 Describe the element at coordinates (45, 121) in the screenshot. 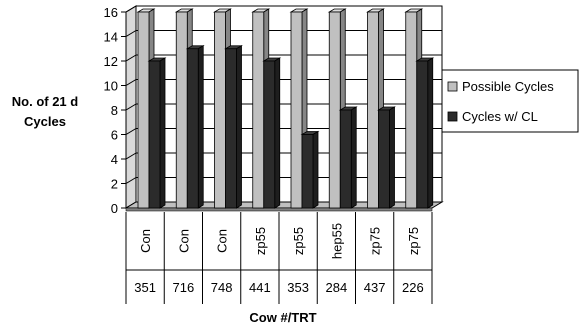

I see `y-axis-title-line-2: Cycles` at that location.